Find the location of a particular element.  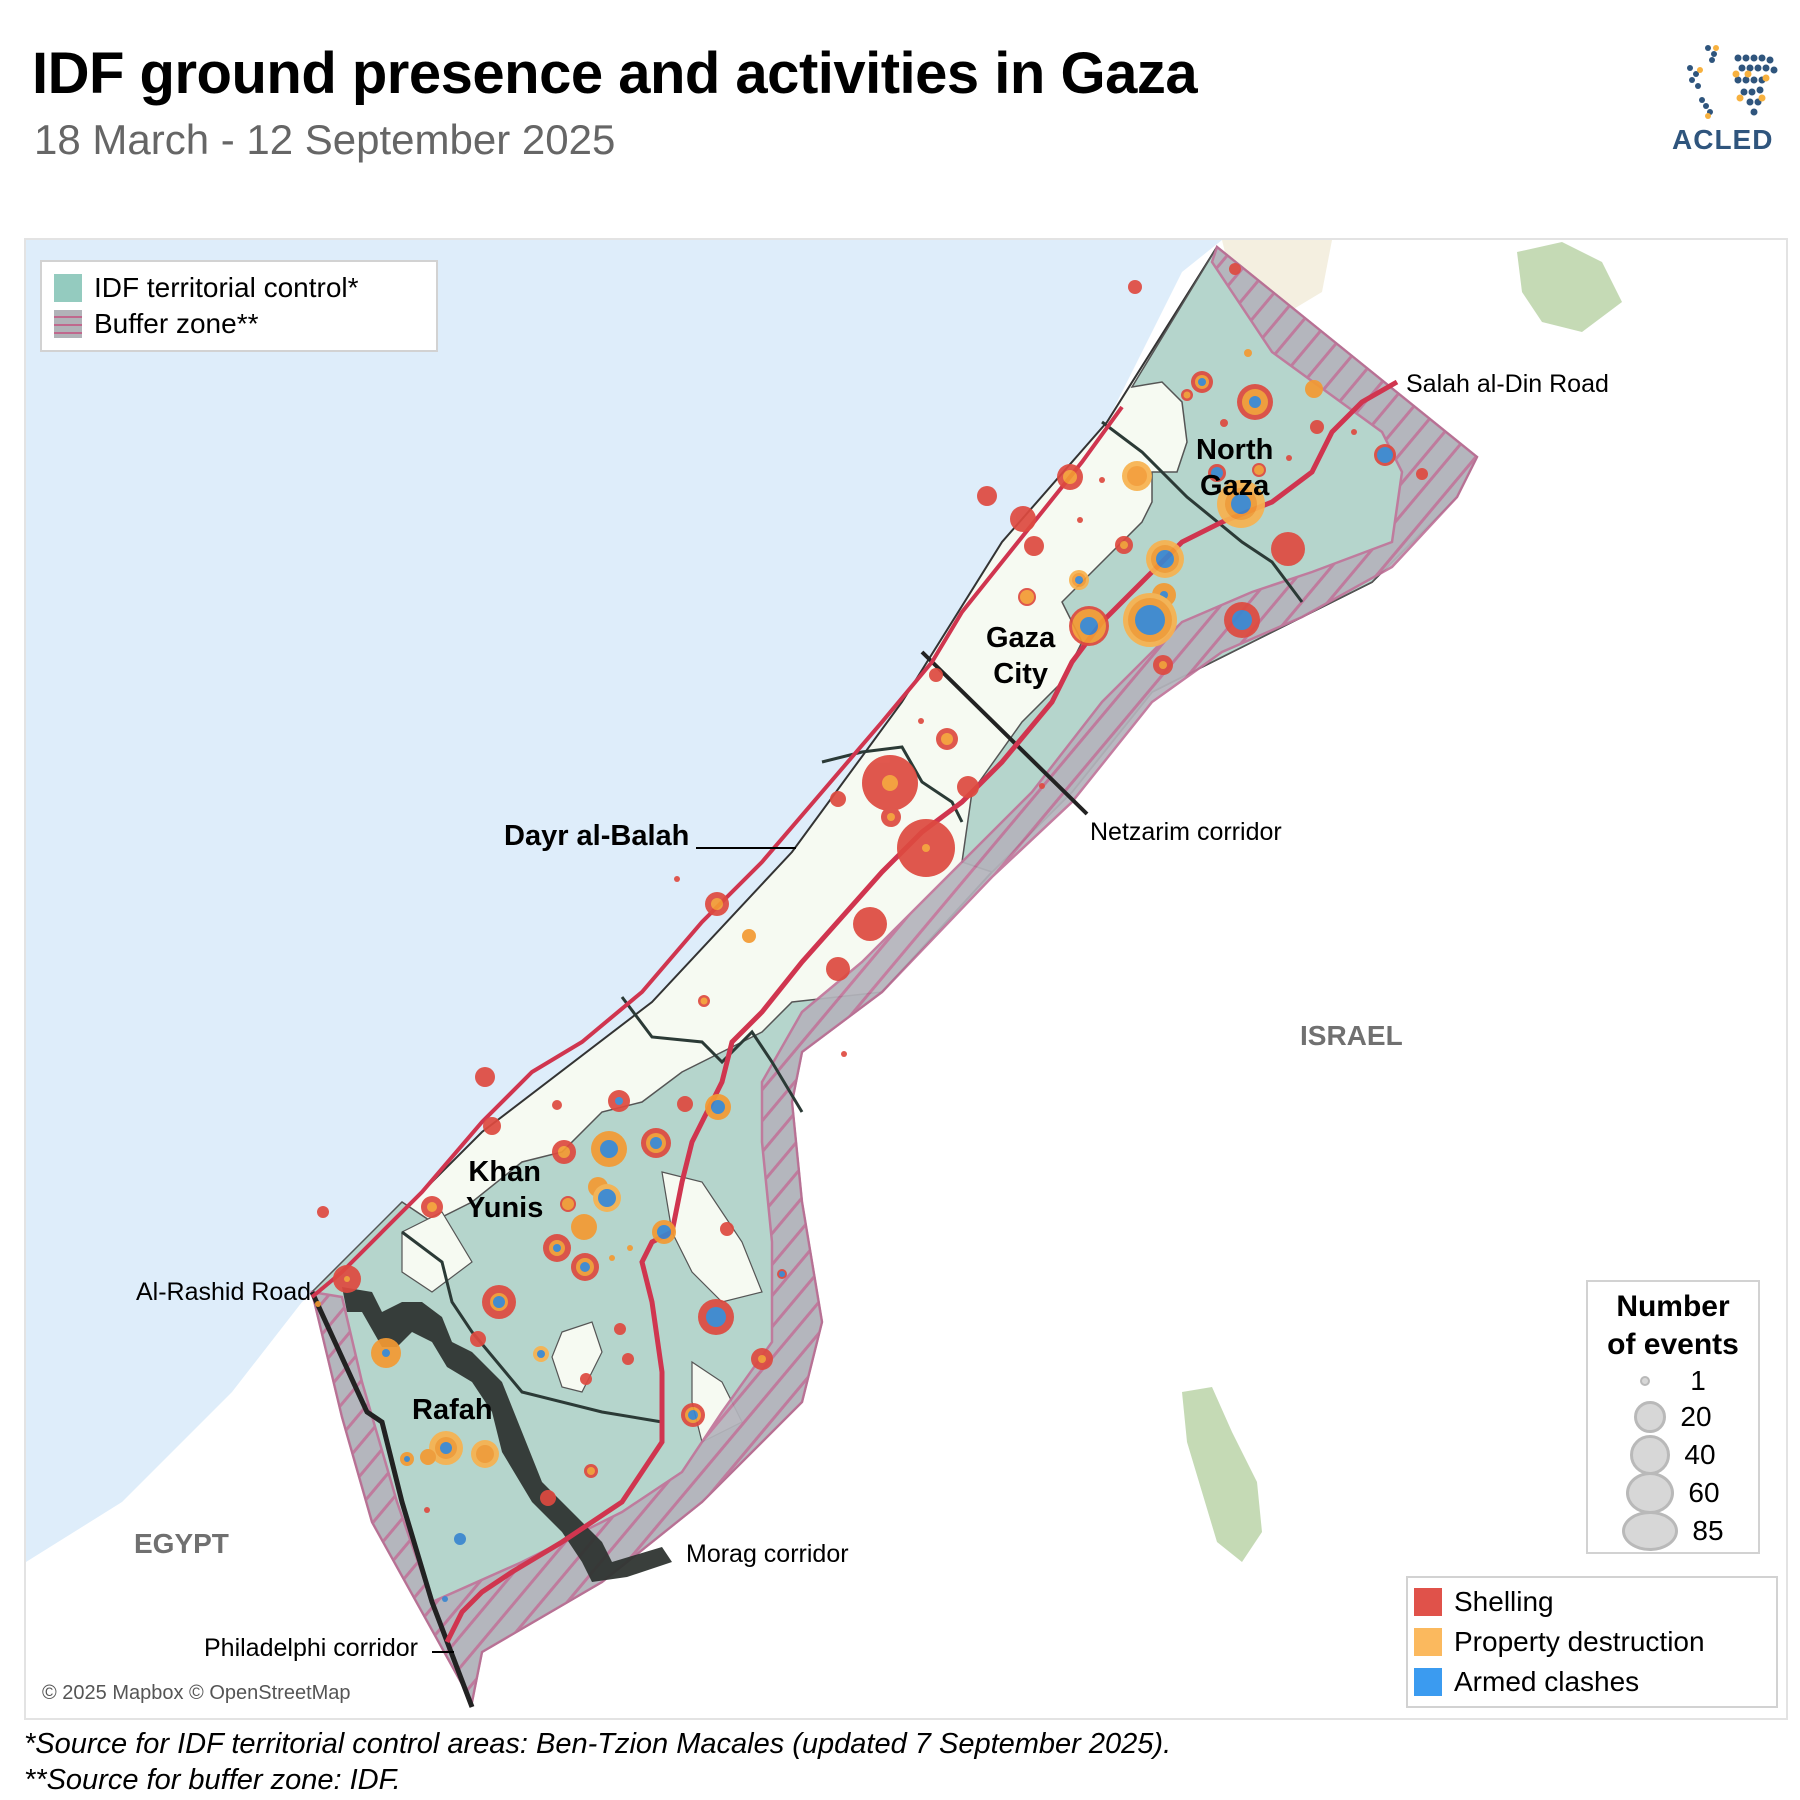

label-philadelphi-corridor: Philadelphi corridor is located at coordinates (311, 1648).